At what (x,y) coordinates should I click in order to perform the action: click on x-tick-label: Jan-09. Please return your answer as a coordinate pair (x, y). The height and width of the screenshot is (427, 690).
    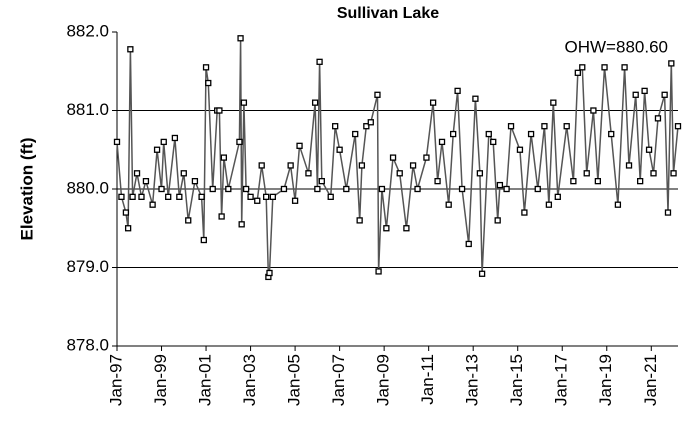
    Looking at the image, I should click on (383, 380).